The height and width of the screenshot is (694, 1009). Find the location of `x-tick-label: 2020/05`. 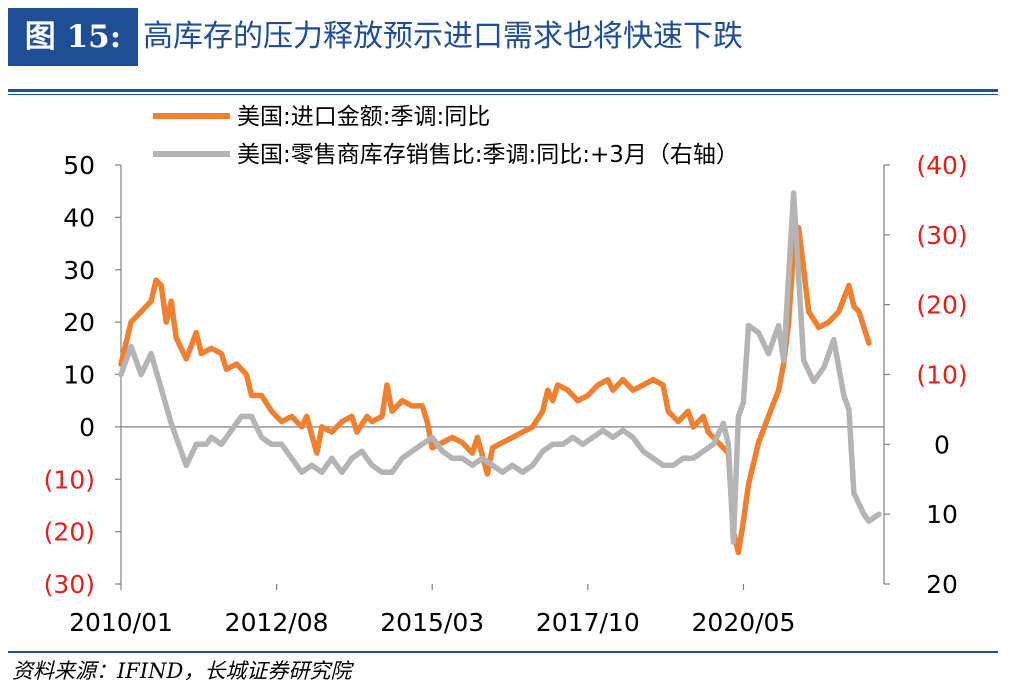

x-tick-label: 2020/05 is located at coordinates (744, 622).